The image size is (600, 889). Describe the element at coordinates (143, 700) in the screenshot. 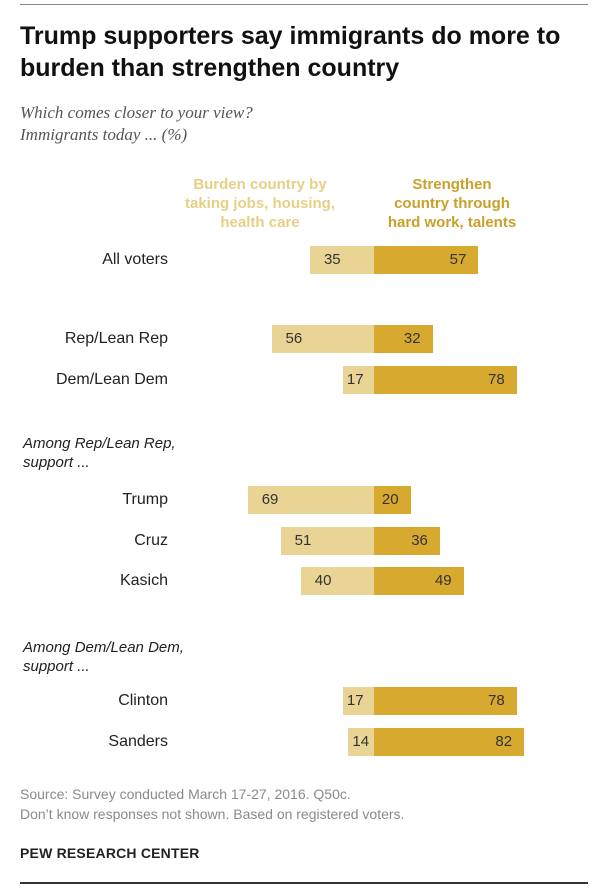

I see `row-label-clinton: Clinton` at that location.